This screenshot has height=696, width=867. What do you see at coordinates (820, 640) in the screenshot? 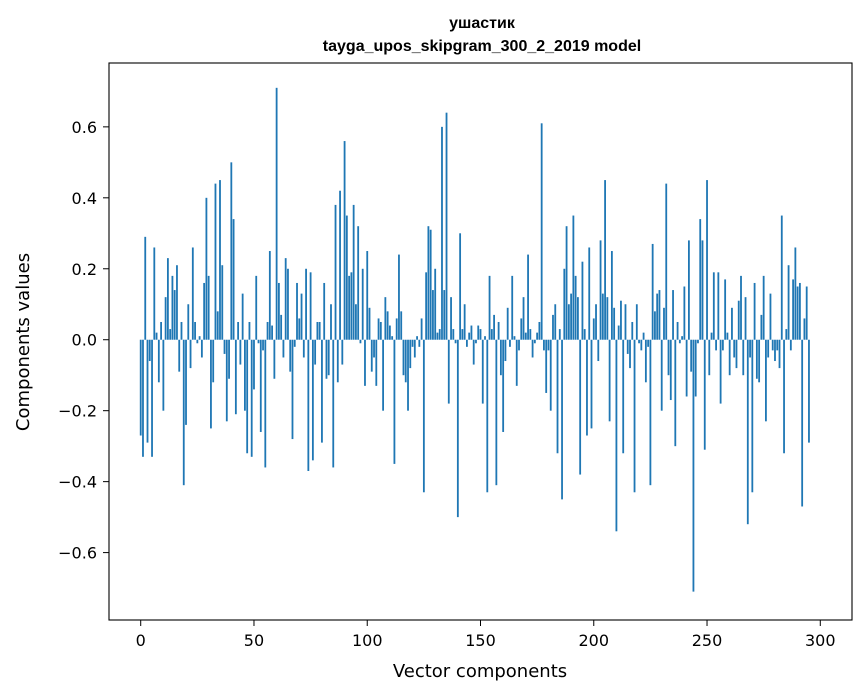
I see `x-tick-label: 300` at bounding box center [820, 640].